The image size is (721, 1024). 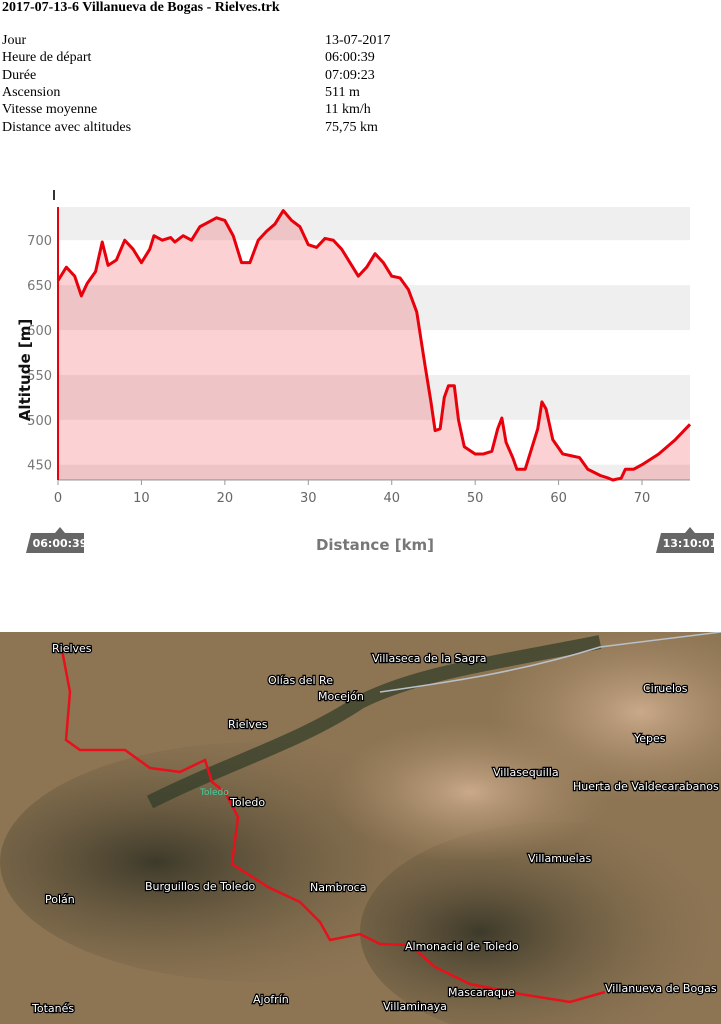 What do you see at coordinates (60, 899) in the screenshot?
I see `place-label: Polán` at bounding box center [60, 899].